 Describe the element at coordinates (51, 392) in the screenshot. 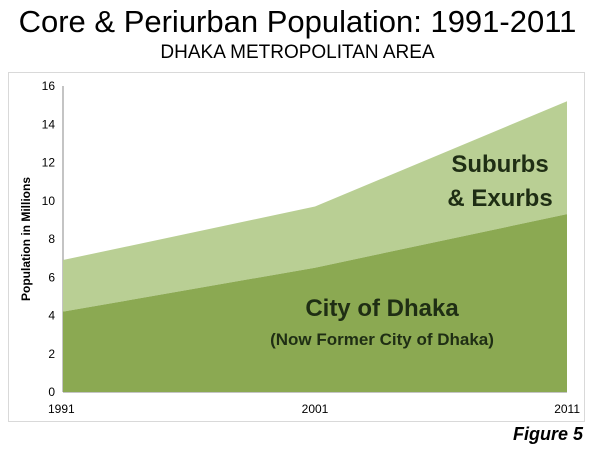

I see `y-tick-label: 0` at that location.